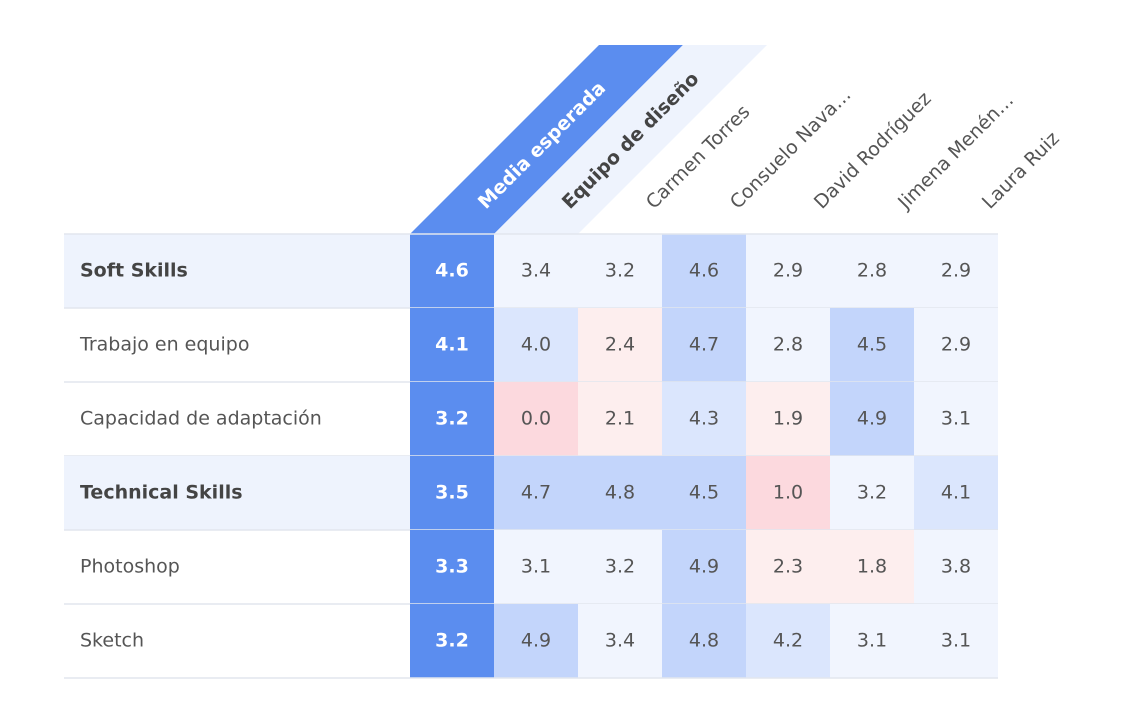 The image size is (1140, 719). What do you see at coordinates (164, 345) in the screenshot?
I see `row-label: Trabajo en equipo` at bounding box center [164, 345].